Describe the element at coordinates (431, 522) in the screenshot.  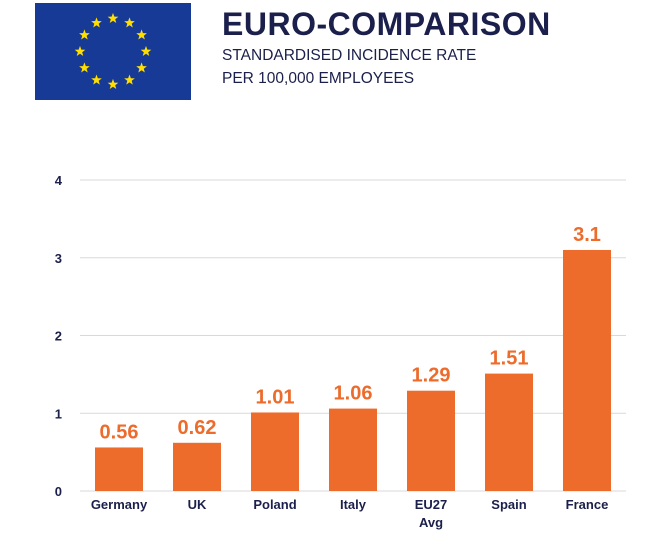
I see `x-tick-label: Avg` at that location.